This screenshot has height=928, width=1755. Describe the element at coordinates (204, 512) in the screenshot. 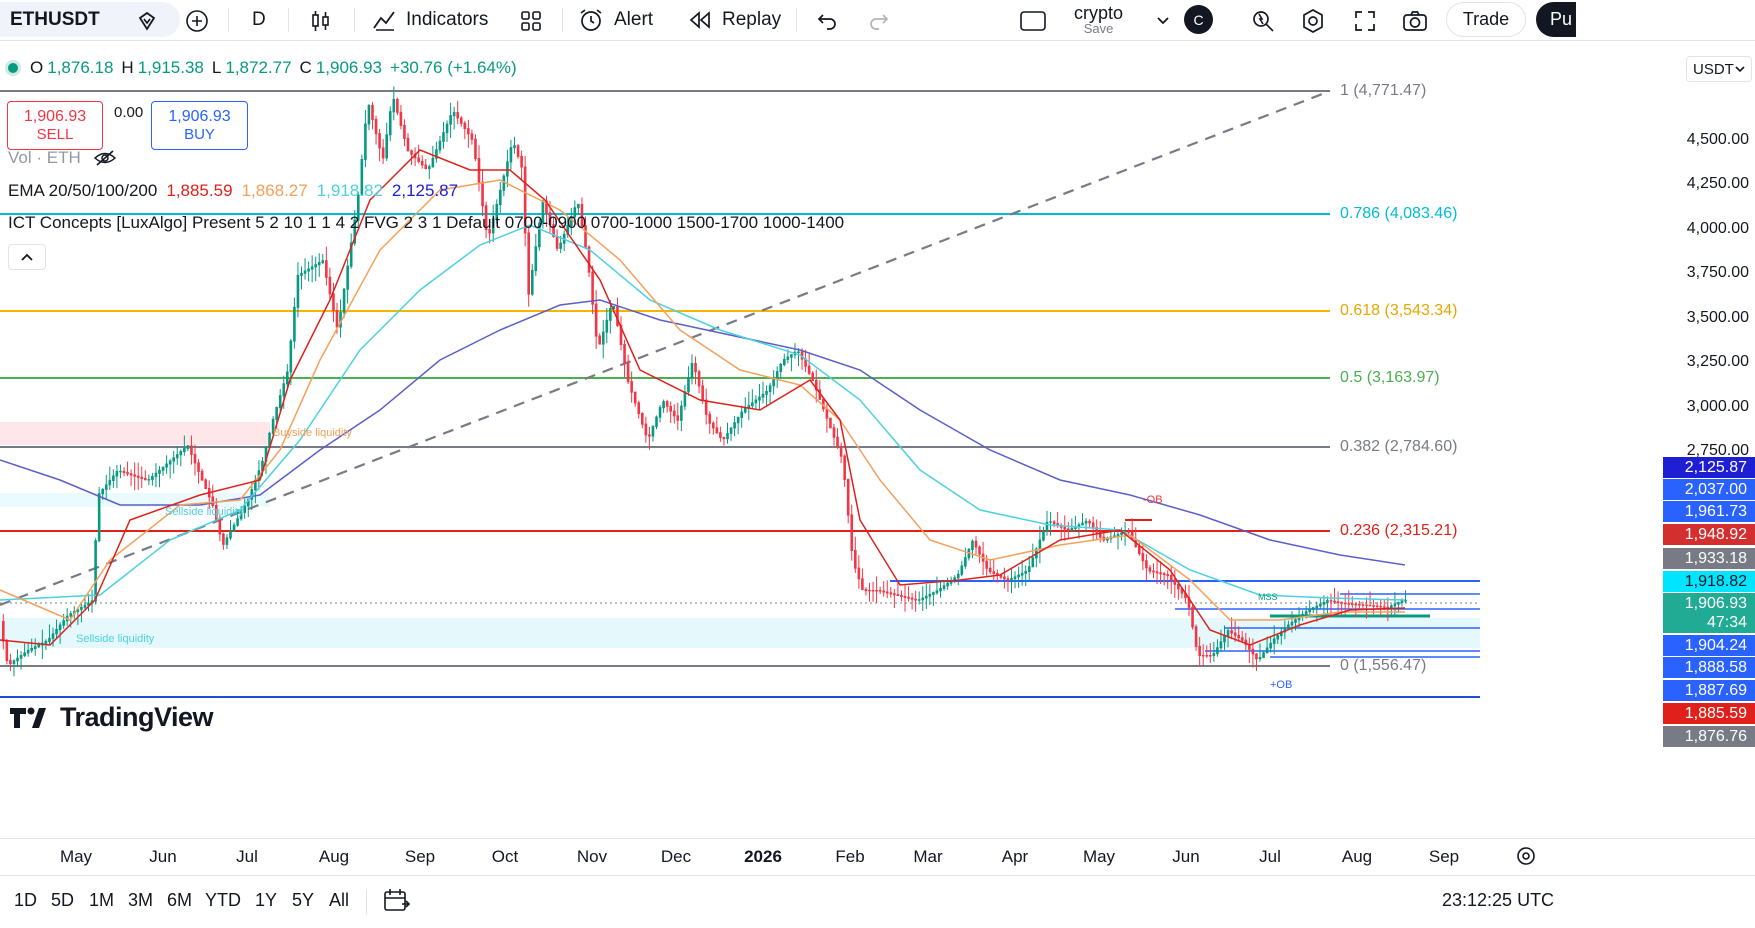

I see `sellside-liquidity-label-high: Sellside liquidity` at that location.